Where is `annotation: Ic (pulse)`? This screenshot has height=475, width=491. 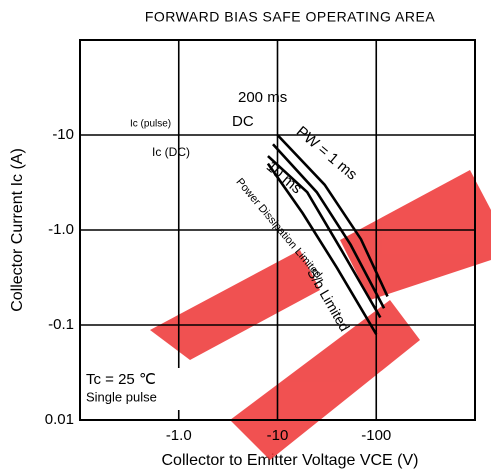
annotation: Ic (pulse) is located at coordinates (150, 124).